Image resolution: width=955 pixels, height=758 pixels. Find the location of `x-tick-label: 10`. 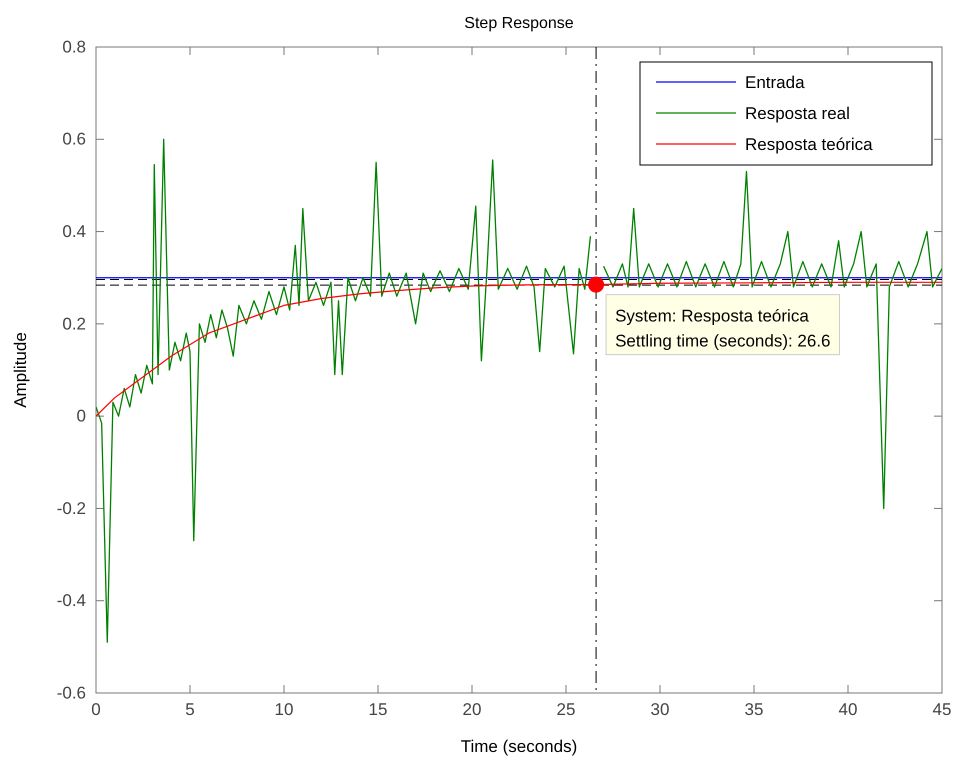

x-tick-label: 10 is located at coordinates (284, 710).